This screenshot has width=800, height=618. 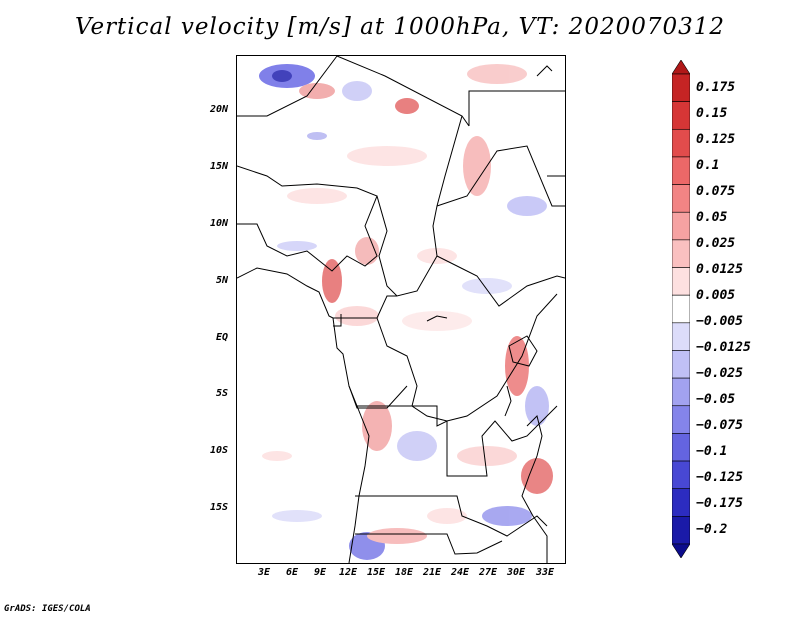 I want to click on colorbar-label: 0.125, so click(x=716, y=139).